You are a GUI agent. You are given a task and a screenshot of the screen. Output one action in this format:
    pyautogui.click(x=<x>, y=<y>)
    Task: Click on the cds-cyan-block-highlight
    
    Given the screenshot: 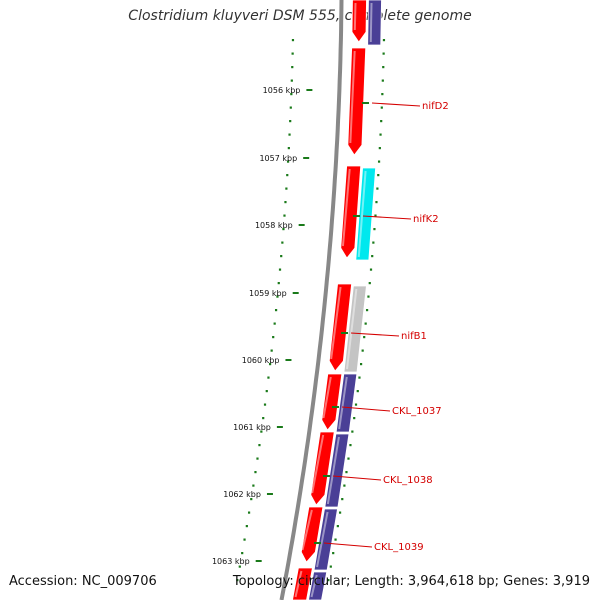 What is the action you would take?
    pyautogui.click(x=362, y=214)
    